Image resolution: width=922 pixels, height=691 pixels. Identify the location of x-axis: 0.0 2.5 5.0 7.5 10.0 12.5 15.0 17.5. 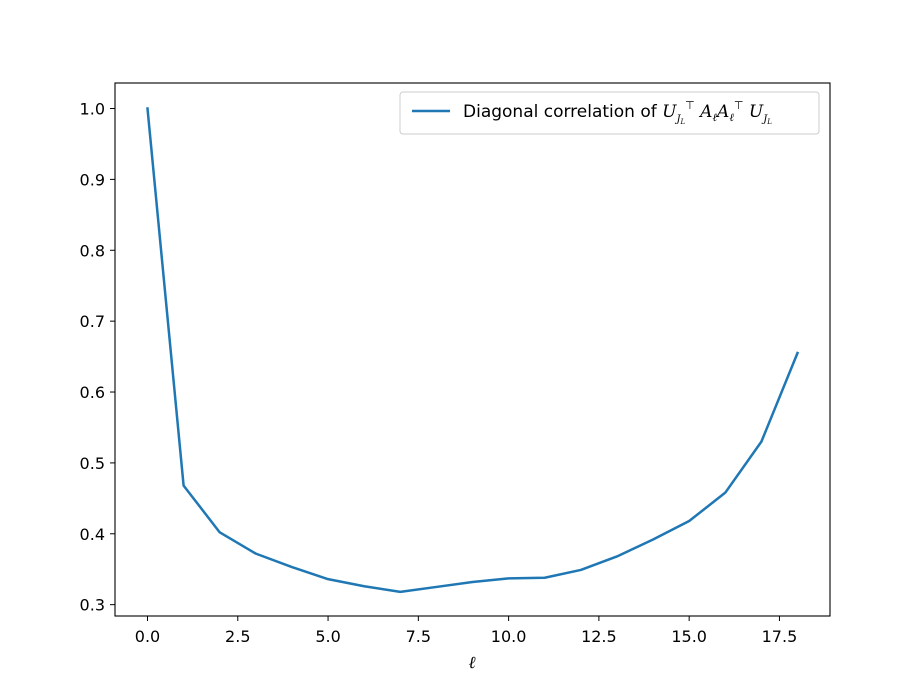
(466, 631).